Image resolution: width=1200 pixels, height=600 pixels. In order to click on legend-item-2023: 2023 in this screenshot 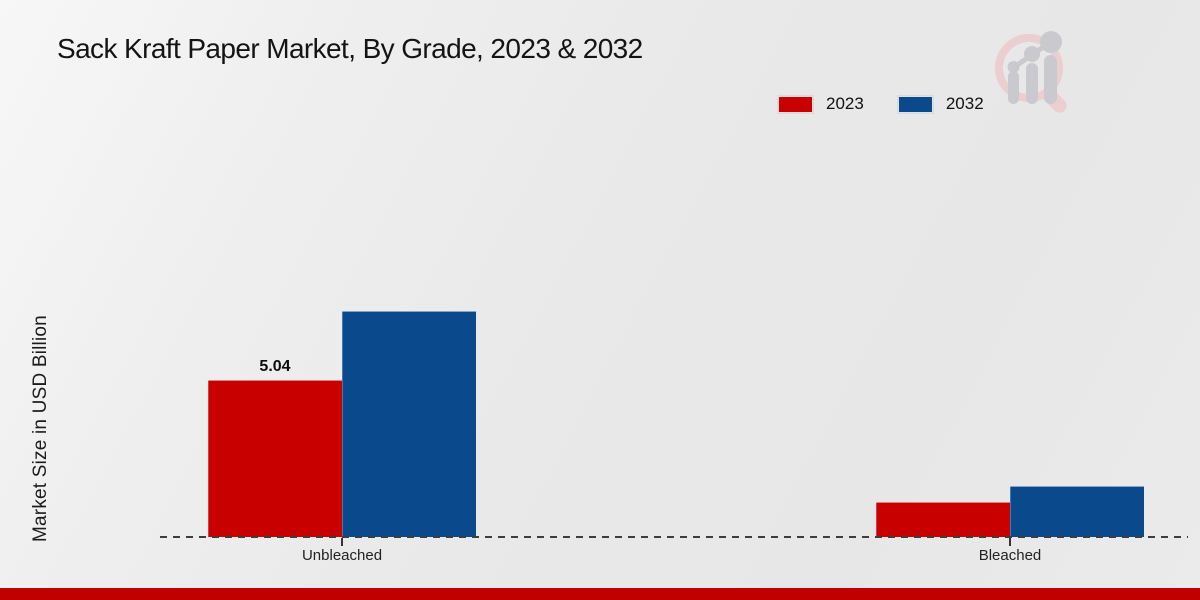, I will do `click(821, 104)`.